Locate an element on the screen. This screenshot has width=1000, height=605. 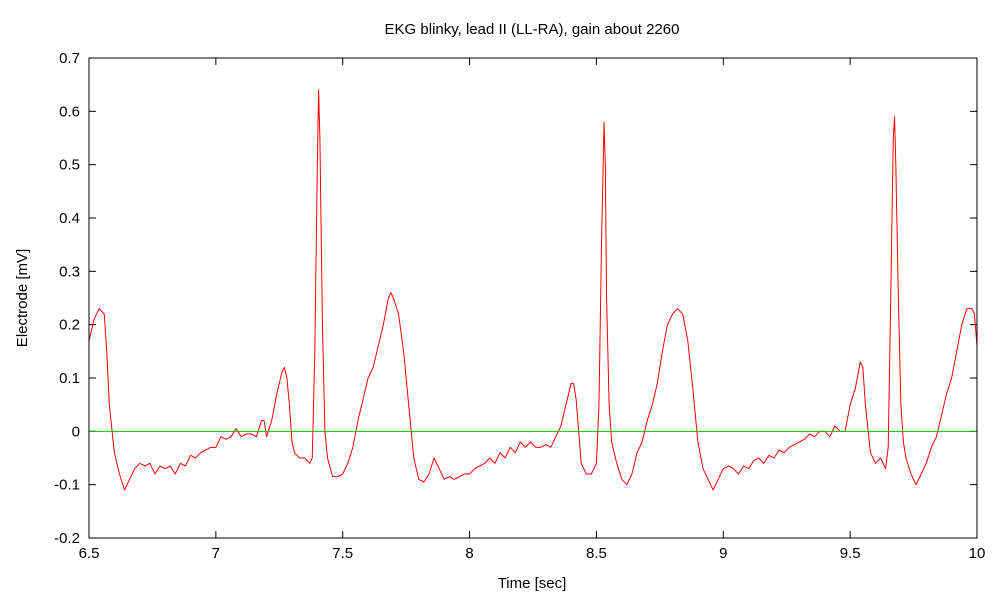
y-tick-label: 0.4 is located at coordinates (69, 218).